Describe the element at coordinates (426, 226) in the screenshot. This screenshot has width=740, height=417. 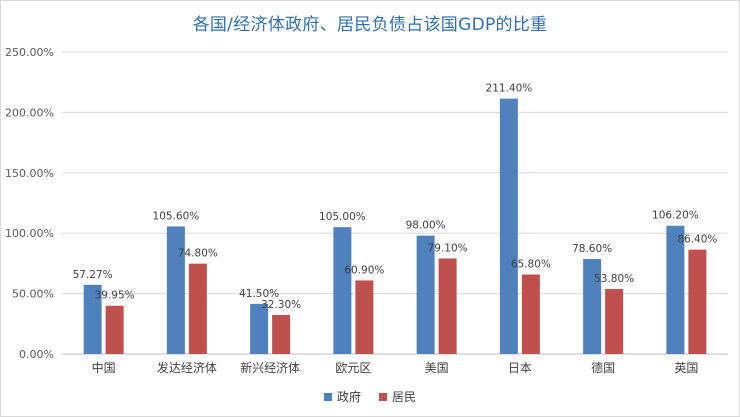
I see `data-label: 98.00%` at that location.